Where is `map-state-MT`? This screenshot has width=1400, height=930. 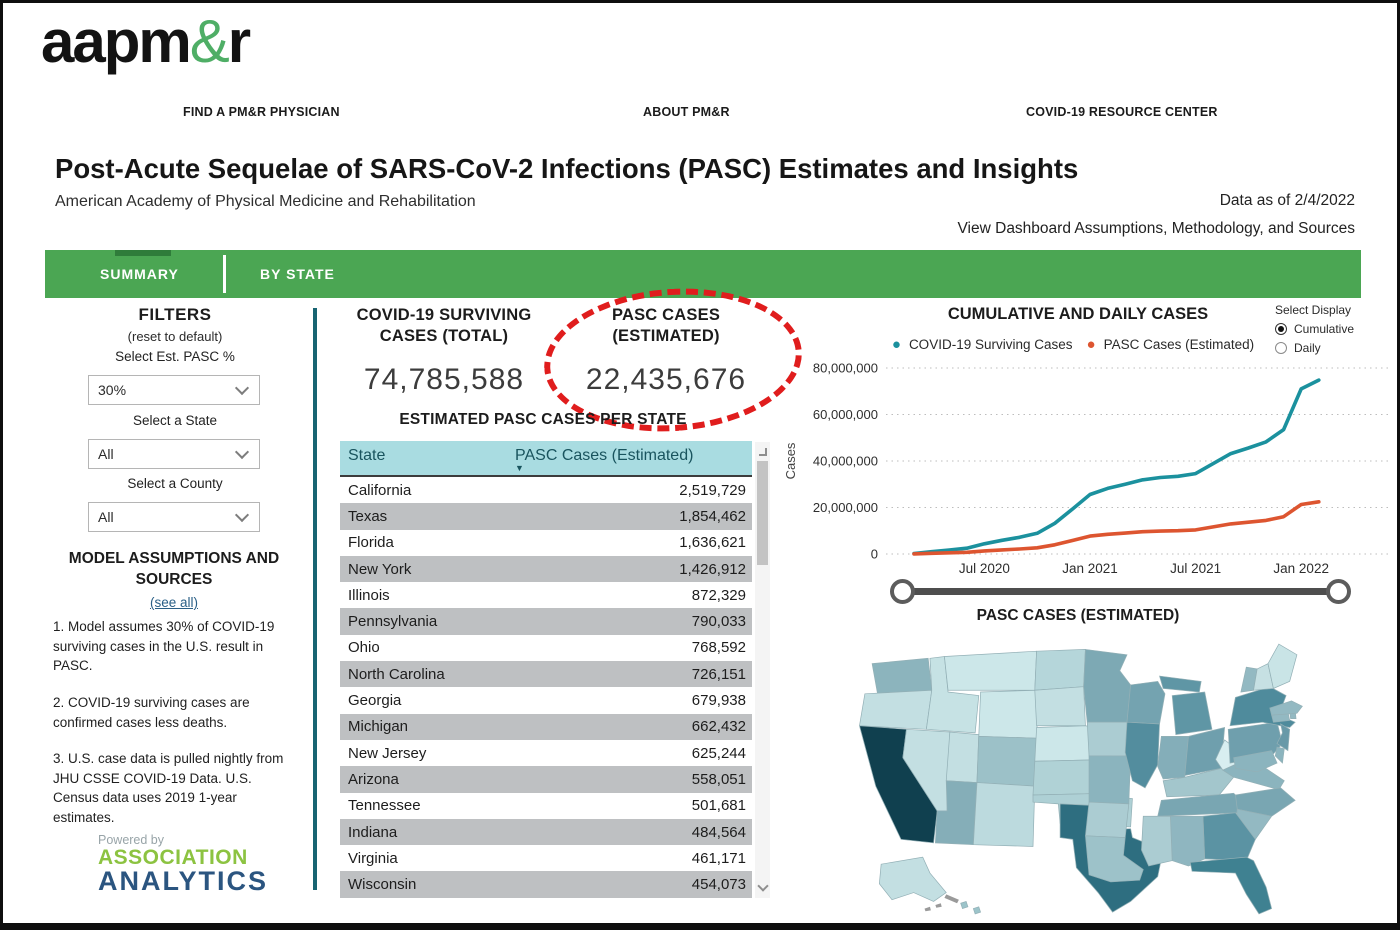
map-state-MT is located at coordinates (990, 670).